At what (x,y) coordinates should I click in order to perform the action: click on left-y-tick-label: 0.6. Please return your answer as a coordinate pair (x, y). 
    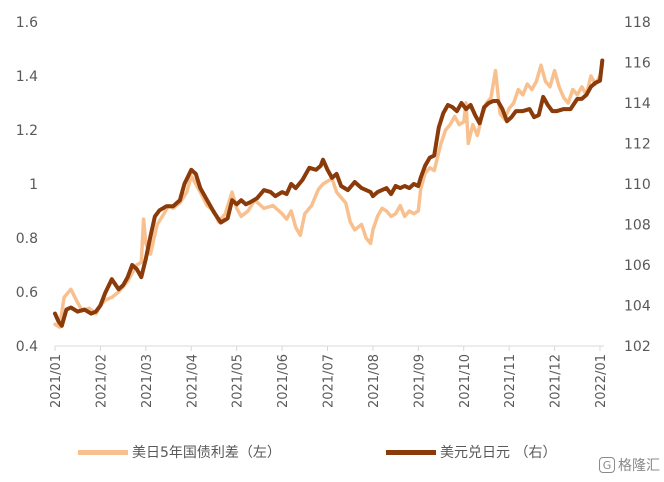
    Looking at the image, I should click on (27, 293).